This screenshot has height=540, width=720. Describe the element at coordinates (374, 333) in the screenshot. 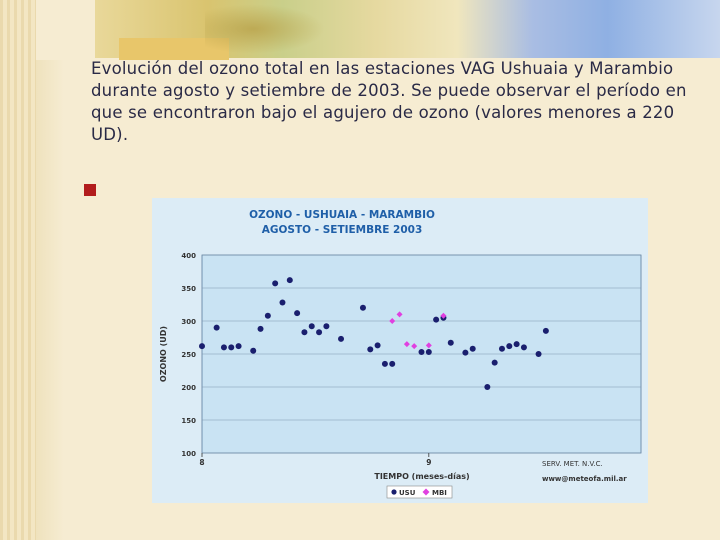

I see `data-points` at that location.